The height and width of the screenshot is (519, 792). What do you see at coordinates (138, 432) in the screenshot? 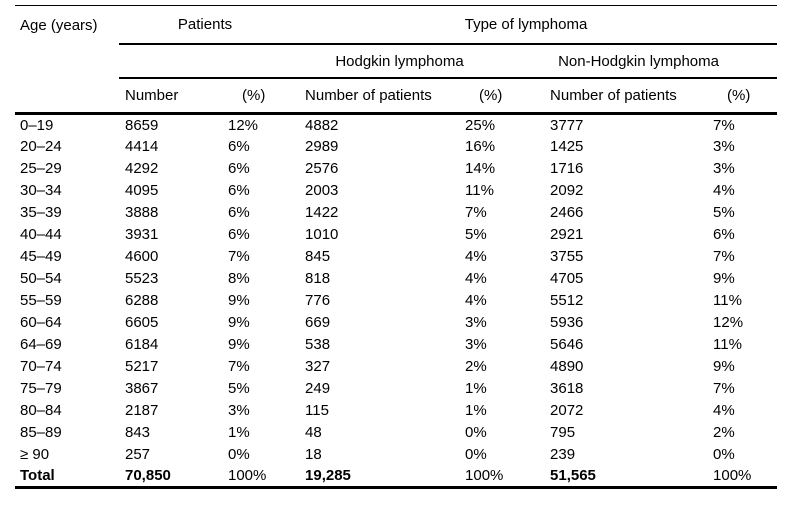
I see `patients-number-cell: 843` at bounding box center [138, 432].